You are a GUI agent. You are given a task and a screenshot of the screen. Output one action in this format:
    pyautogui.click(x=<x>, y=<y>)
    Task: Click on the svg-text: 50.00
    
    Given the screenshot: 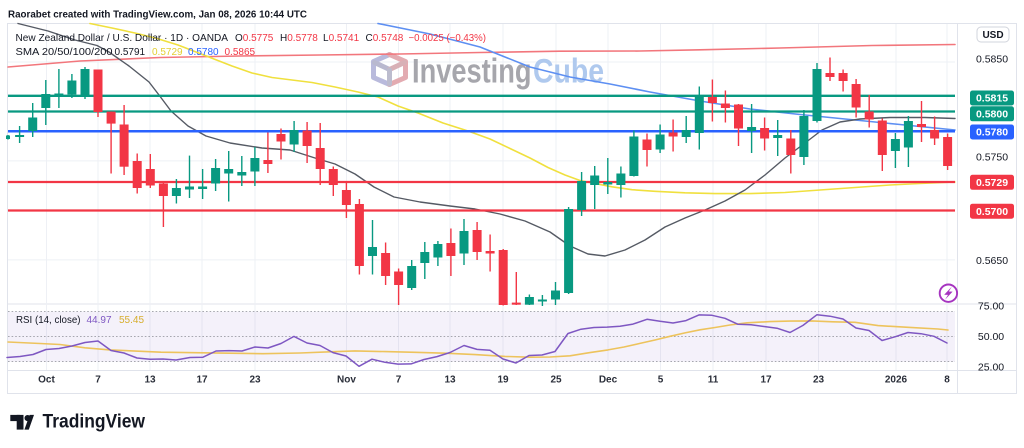 What is the action you would take?
    pyautogui.click(x=991, y=337)
    